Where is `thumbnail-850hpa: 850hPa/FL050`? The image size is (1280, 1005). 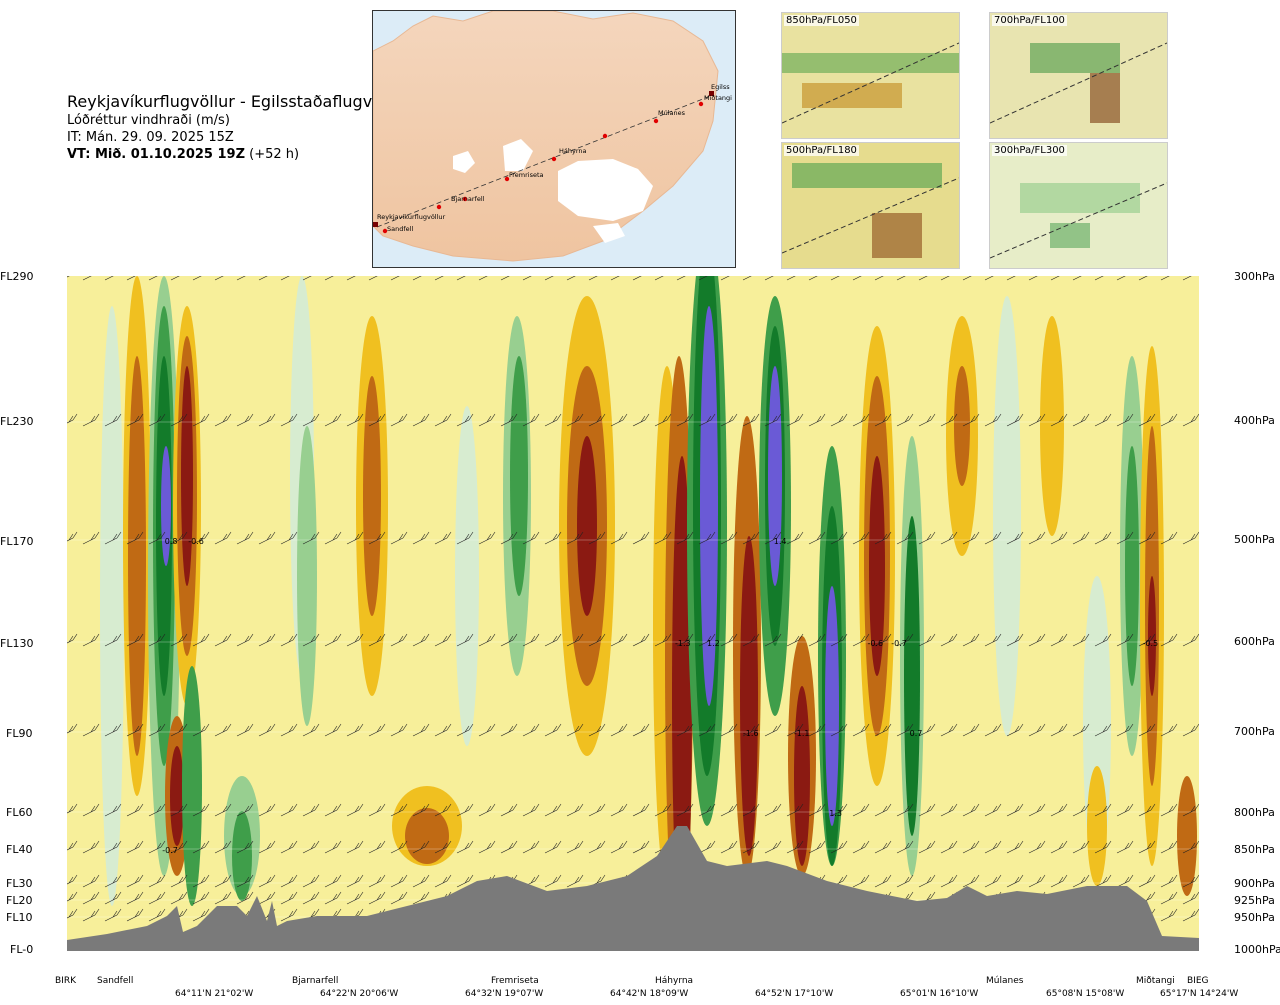
thumbnail-850hpa: 850hPa/FL050 is located at coordinates (870, 75).